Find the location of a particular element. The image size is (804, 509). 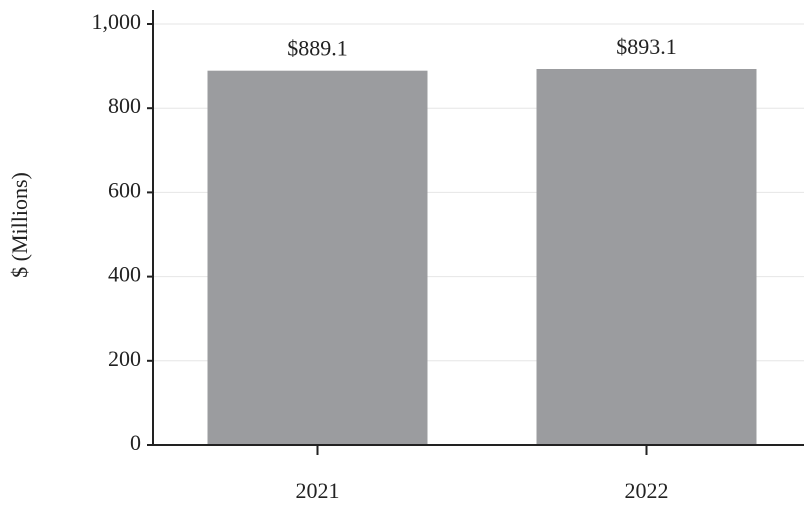

data-label: $889.1 is located at coordinates (317, 48).